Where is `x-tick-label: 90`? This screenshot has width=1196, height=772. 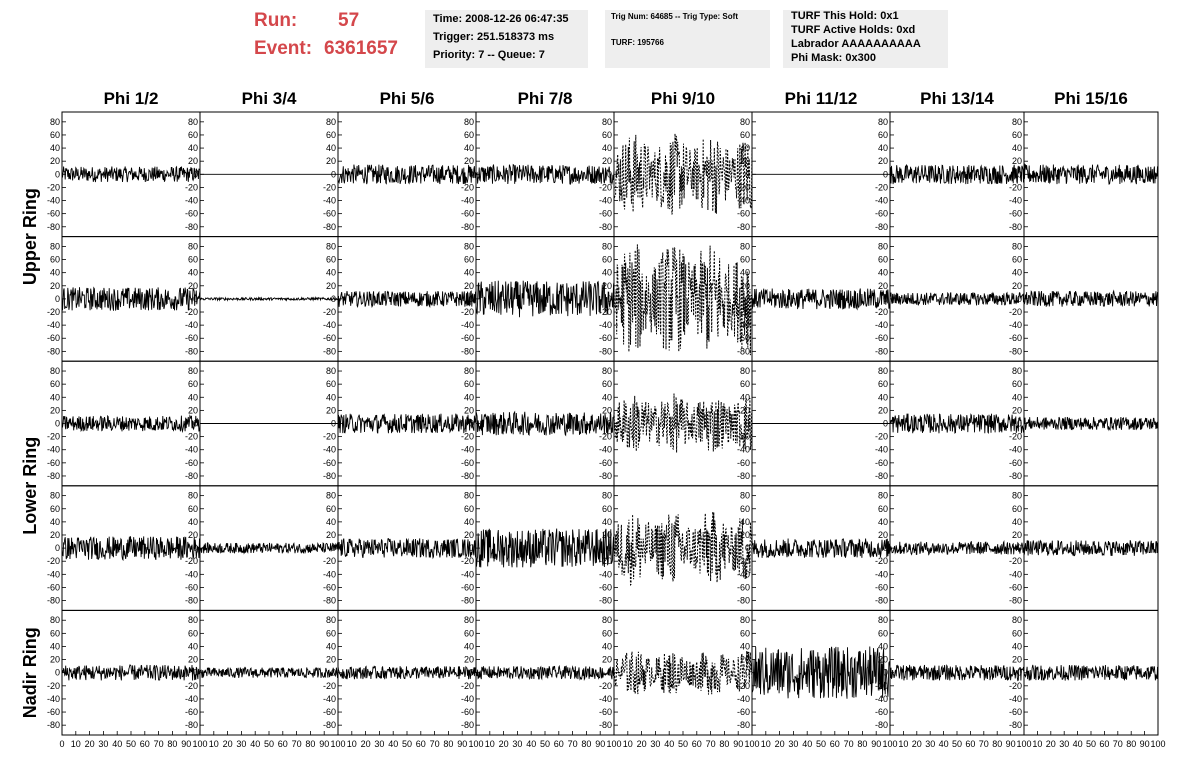
x-tick-label: 90 is located at coordinates (462, 744).